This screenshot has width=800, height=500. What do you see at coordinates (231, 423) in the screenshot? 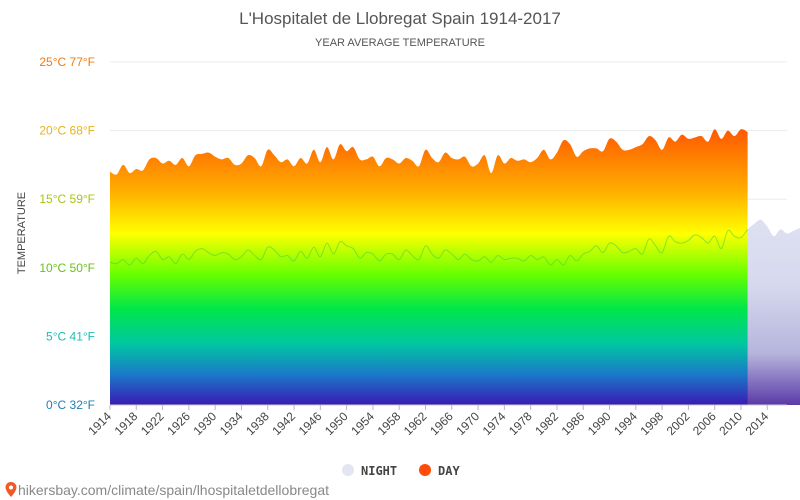
I see `x-tick-label: 1934` at bounding box center [231, 423].